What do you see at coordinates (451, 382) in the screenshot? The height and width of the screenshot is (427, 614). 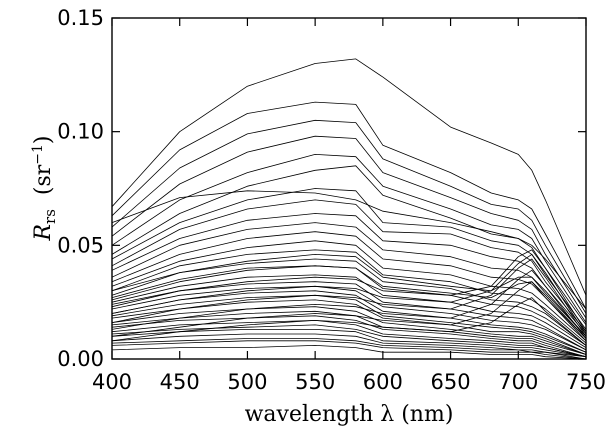 I see `x-tick-label: 650` at bounding box center [451, 382].